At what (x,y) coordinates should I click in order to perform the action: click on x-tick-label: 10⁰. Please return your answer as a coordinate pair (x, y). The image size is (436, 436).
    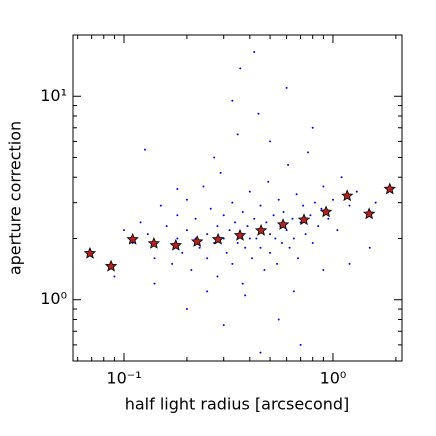
    Looking at the image, I should click on (333, 378).